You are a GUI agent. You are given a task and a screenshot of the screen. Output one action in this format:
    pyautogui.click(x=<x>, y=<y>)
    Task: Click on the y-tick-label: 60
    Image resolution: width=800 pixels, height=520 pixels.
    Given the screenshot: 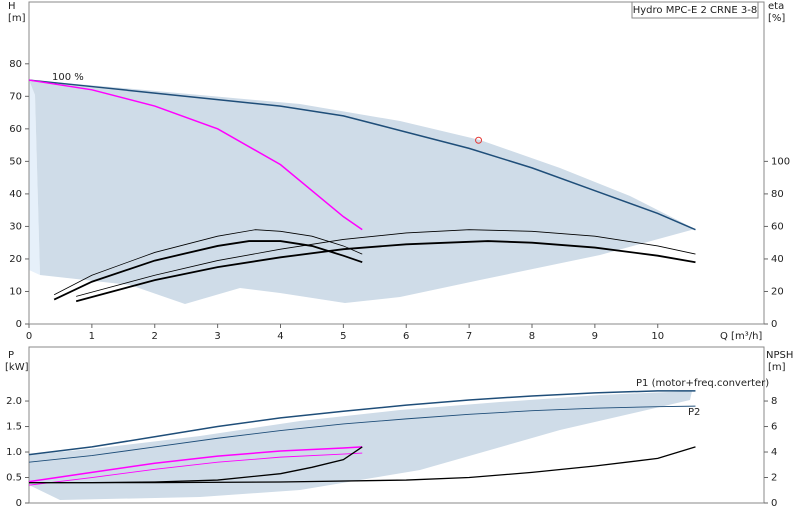 What is the action you would take?
    pyautogui.click(x=15, y=129)
    